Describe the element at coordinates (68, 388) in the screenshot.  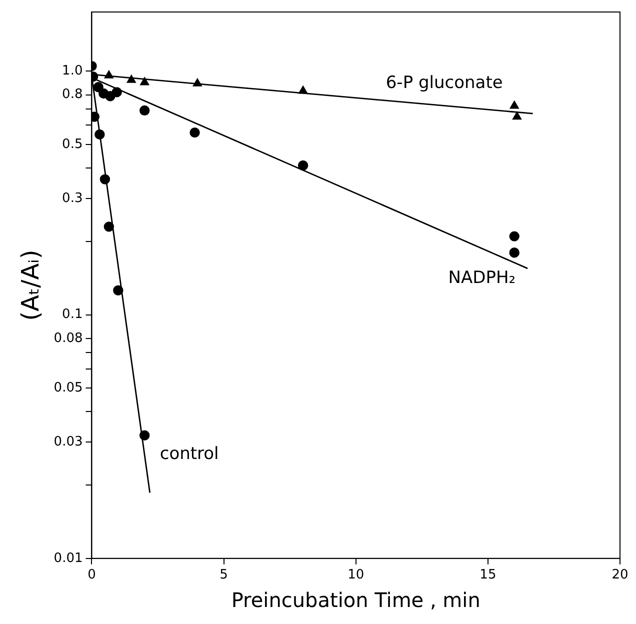
I see `y-tick-label: 0.05` at that location.